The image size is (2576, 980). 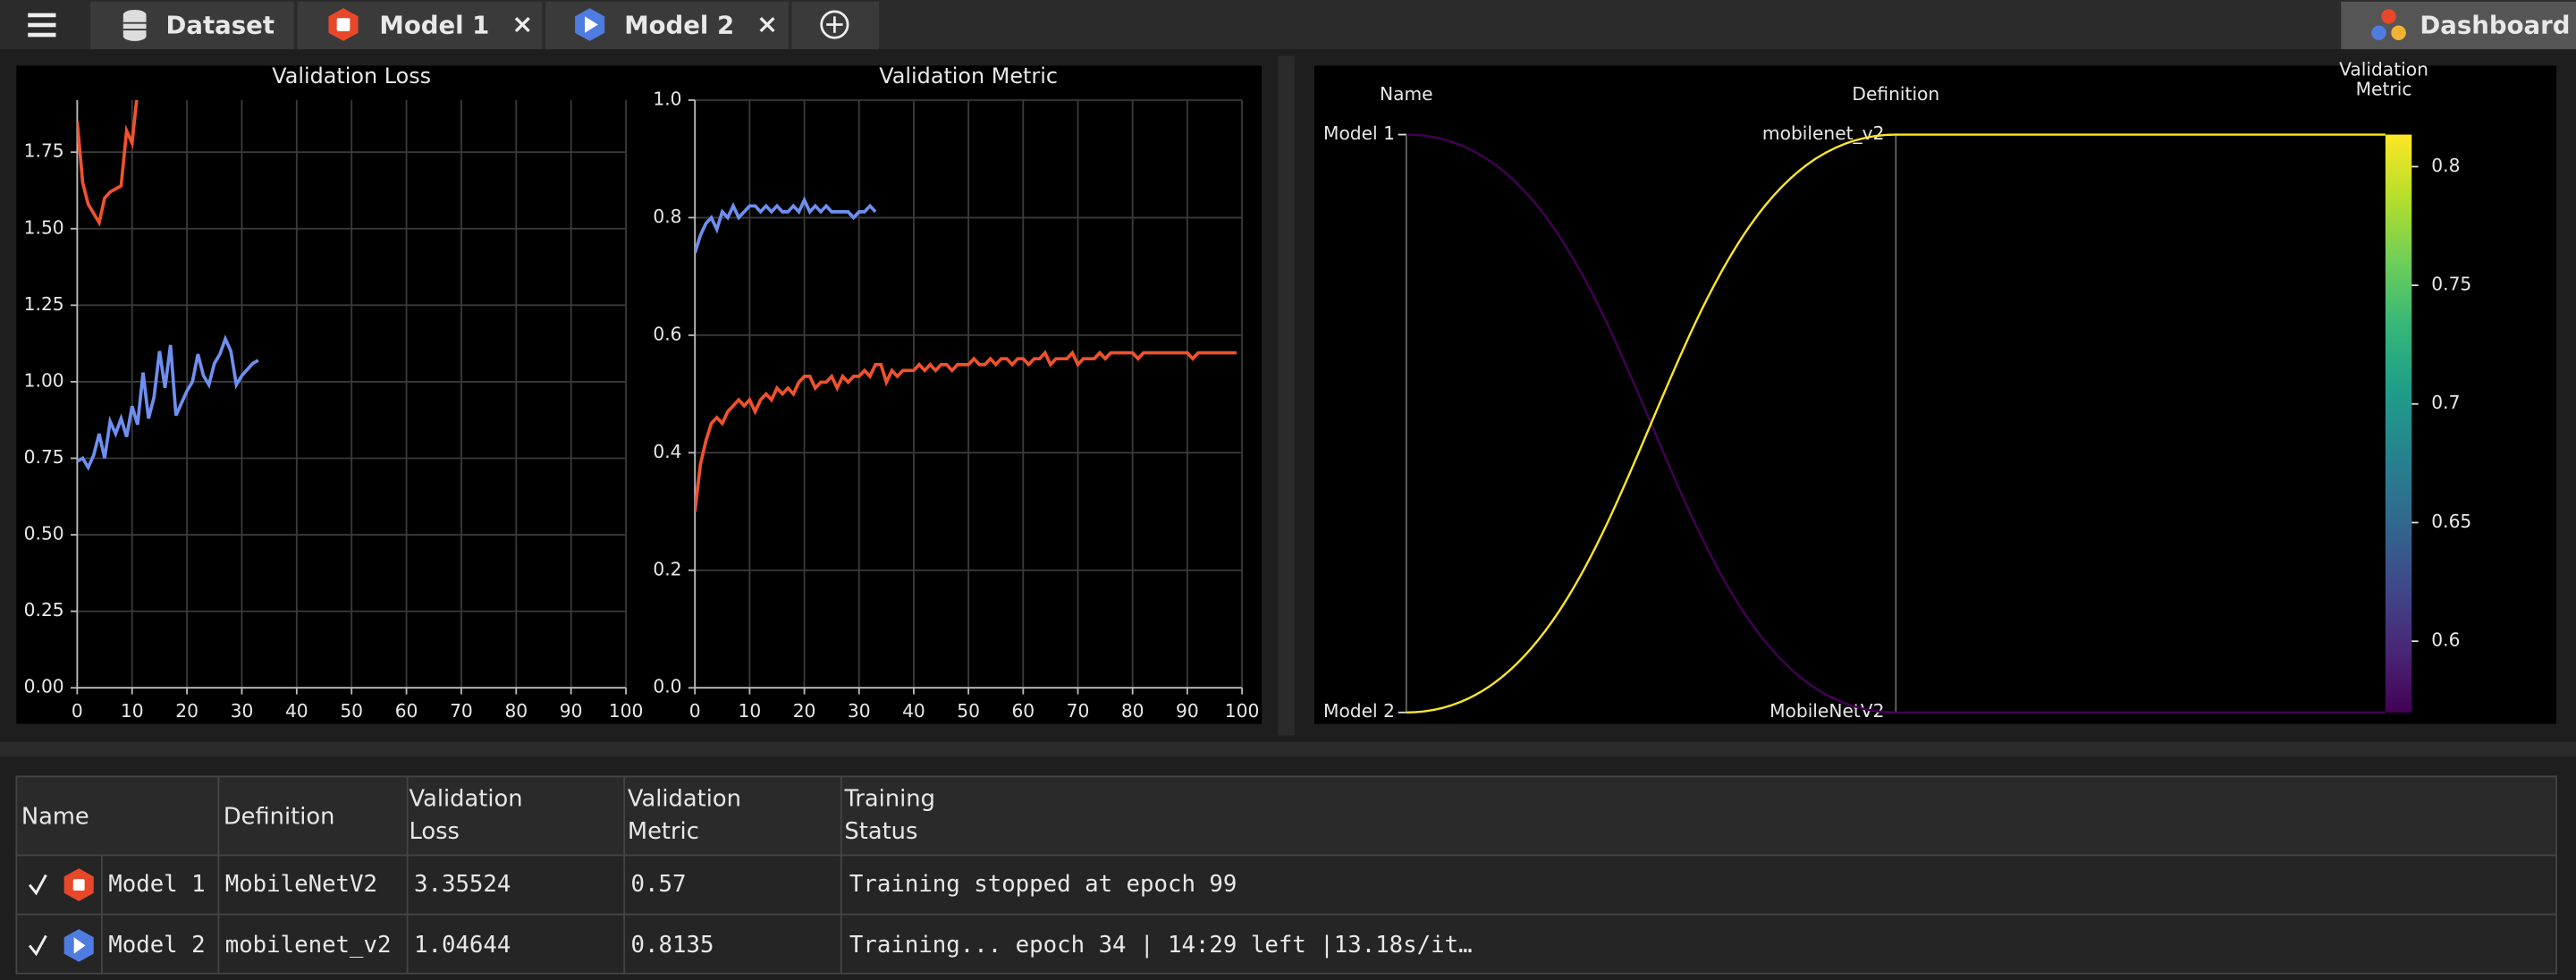 I want to click on y-tick-label: 0.4, so click(x=667, y=451).